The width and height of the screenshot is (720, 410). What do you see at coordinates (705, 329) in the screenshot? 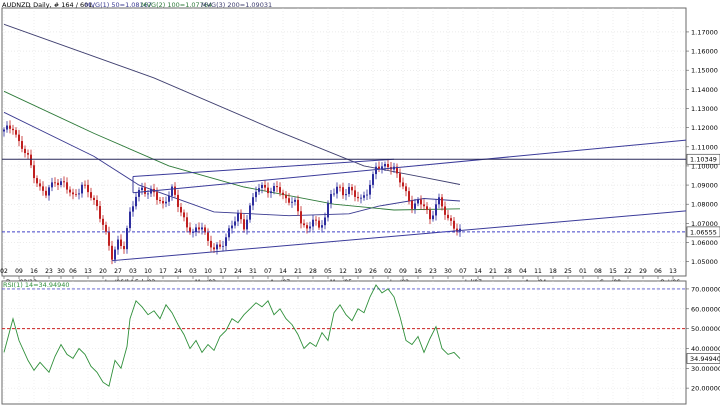
I see `rsi-tick-label: 50.00000` at bounding box center [705, 329].